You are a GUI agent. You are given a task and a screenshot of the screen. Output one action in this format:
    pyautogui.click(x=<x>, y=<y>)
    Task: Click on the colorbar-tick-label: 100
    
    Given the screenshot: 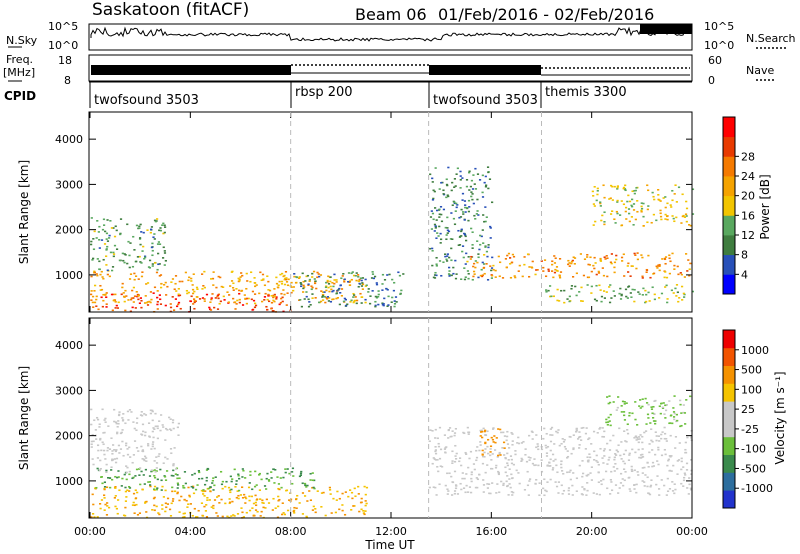 What is the action you would take?
    pyautogui.click(x=751, y=389)
    